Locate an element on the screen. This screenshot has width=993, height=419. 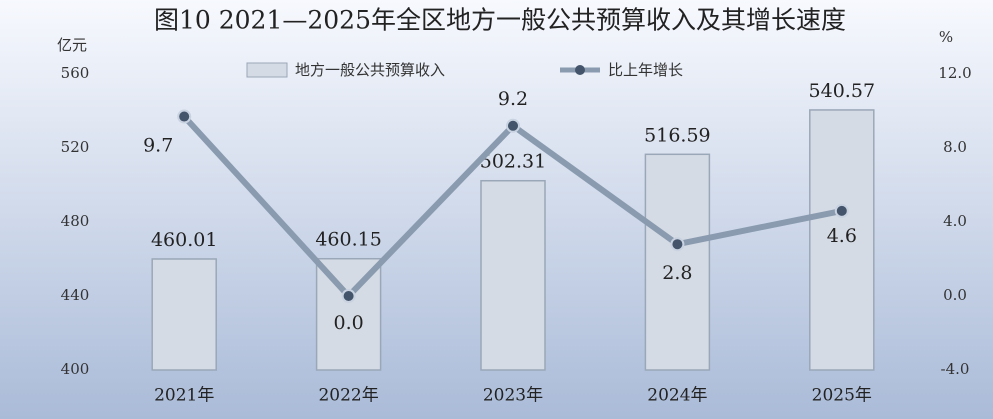
y2-tick-label: 4.0 is located at coordinates (955, 221).